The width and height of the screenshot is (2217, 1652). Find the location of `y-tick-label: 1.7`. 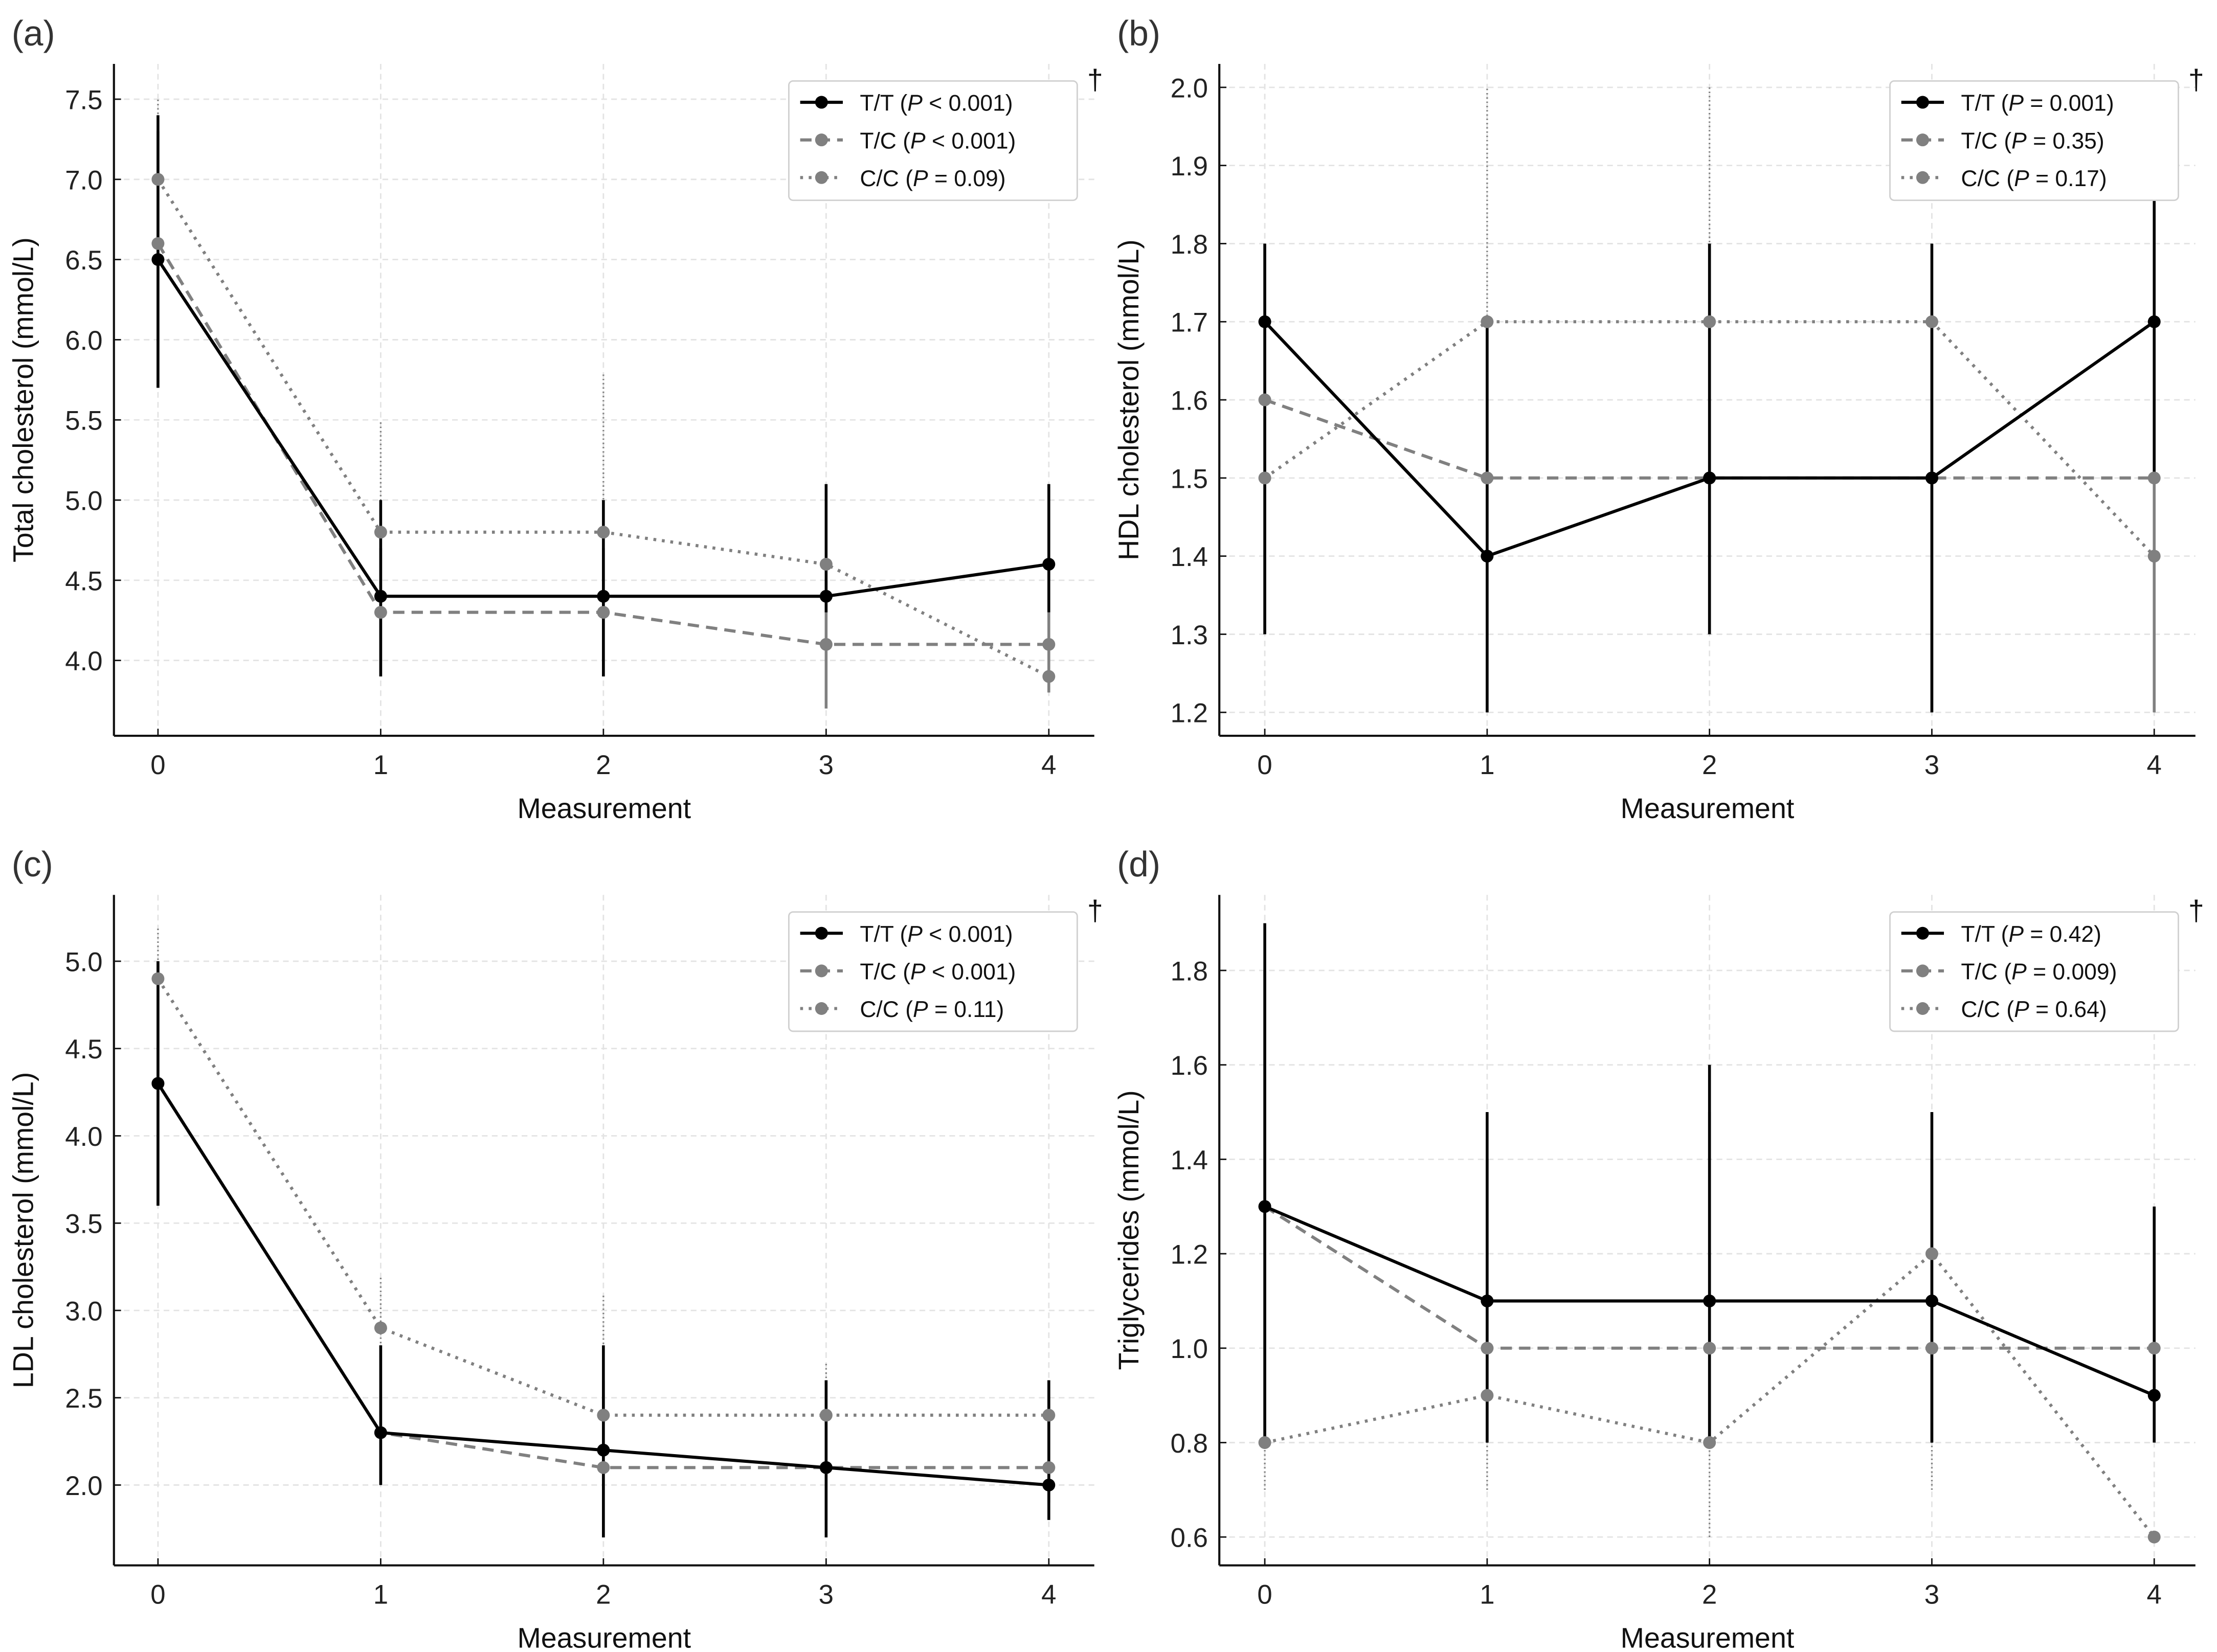

y-tick-label: 1.7 is located at coordinates (1189, 323).